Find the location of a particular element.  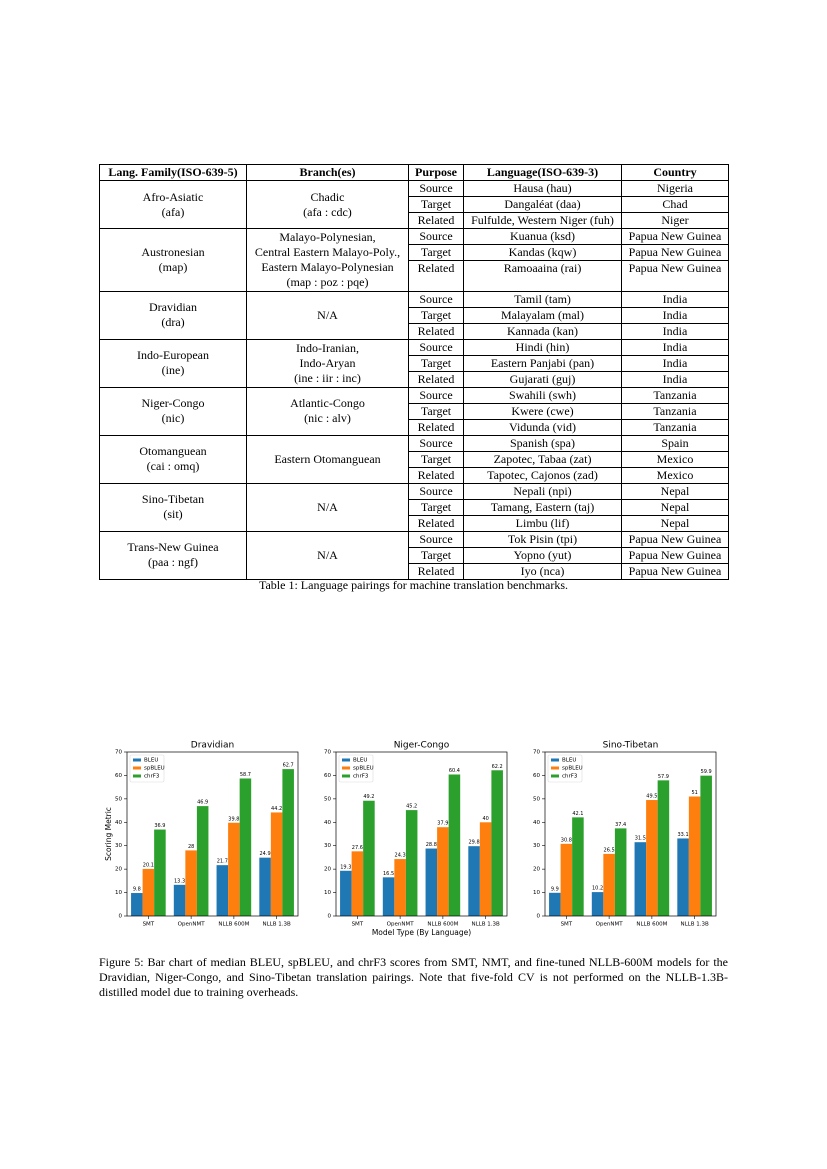

y-tick-label: 10 is located at coordinates (536, 893).